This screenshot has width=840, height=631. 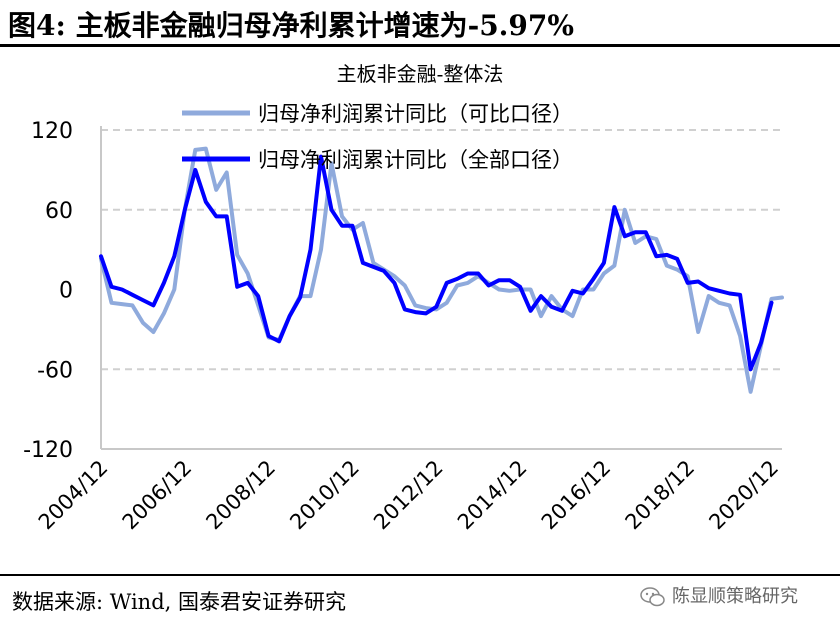 I want to click on x-tick-label: 2012/12, so click(x=408, y=495).